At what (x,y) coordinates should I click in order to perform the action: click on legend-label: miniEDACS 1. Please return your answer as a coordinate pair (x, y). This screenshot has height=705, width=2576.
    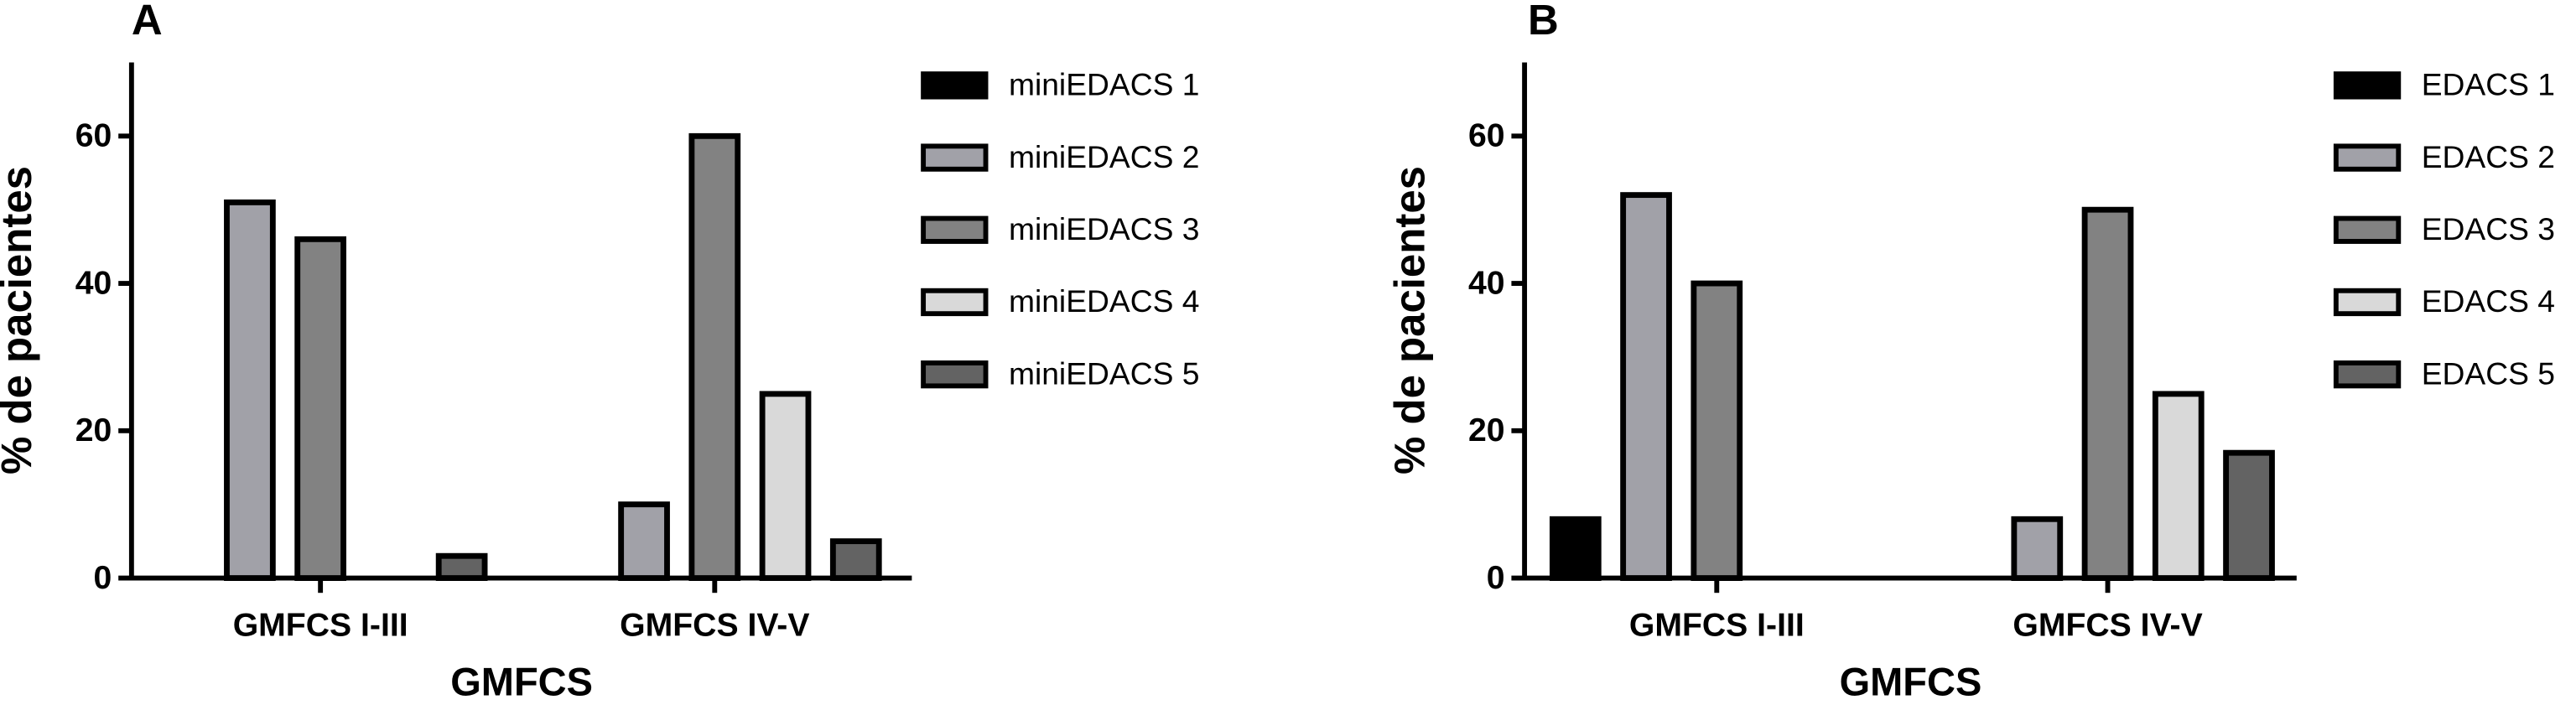
    Looking at the image, I should click on (1104, 85).